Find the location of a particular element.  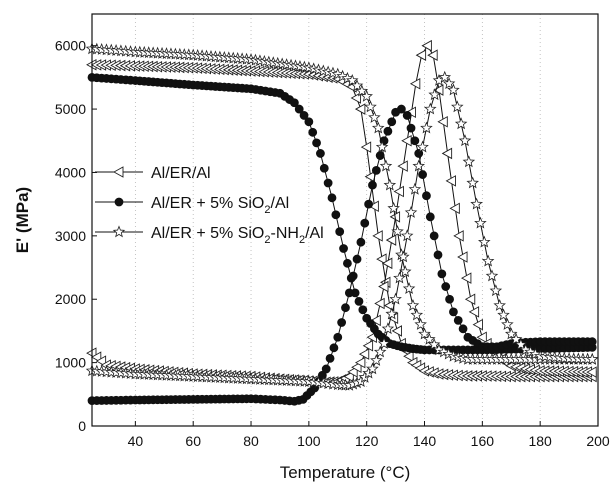

legend-item: Al/ER + 5% SiO2/Al is located at coordinates (192, 205).